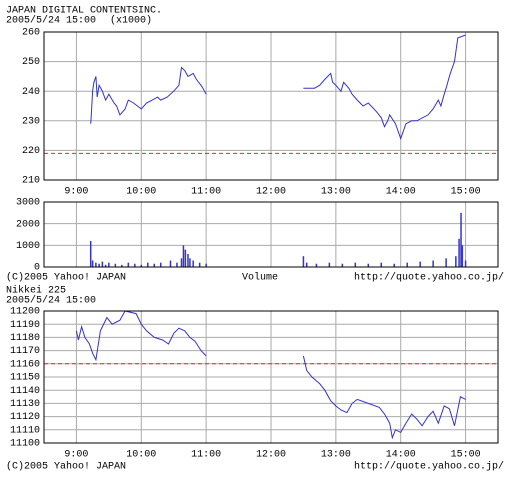 Image resolution: width=512 pixels, height=480 pixels. What do you see at coordinates (260, 278) in the screenshot?
I see `panel-title: Volume` at bounding box center [260, 278].